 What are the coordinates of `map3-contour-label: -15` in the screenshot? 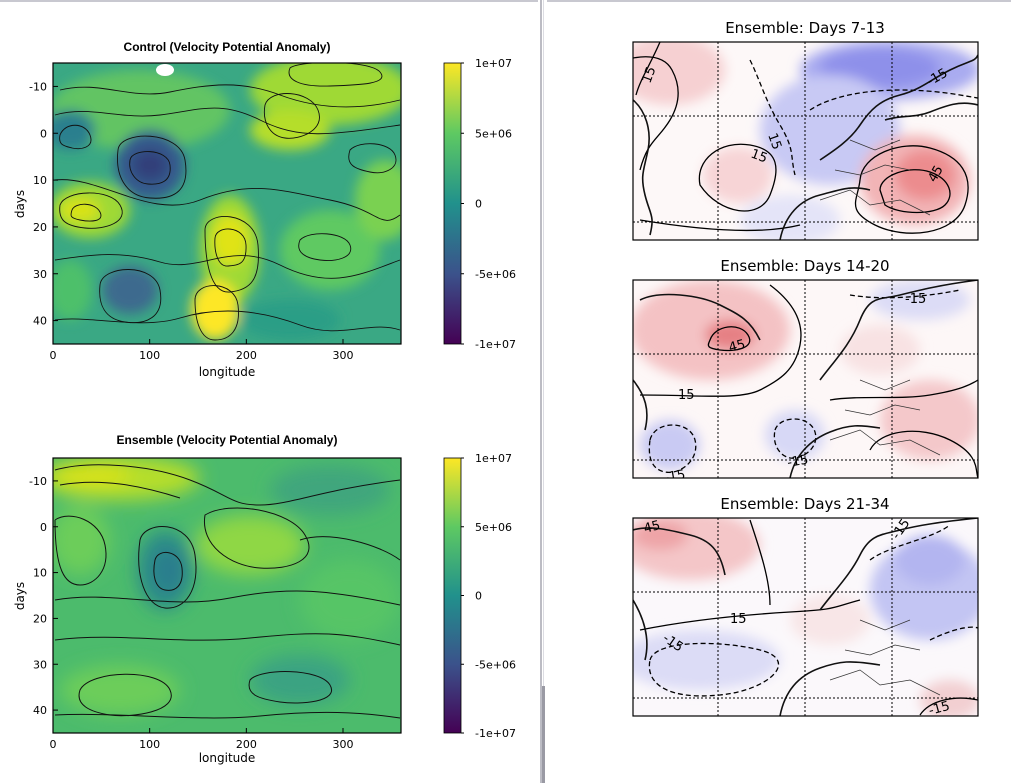 It's located at (939, 709).